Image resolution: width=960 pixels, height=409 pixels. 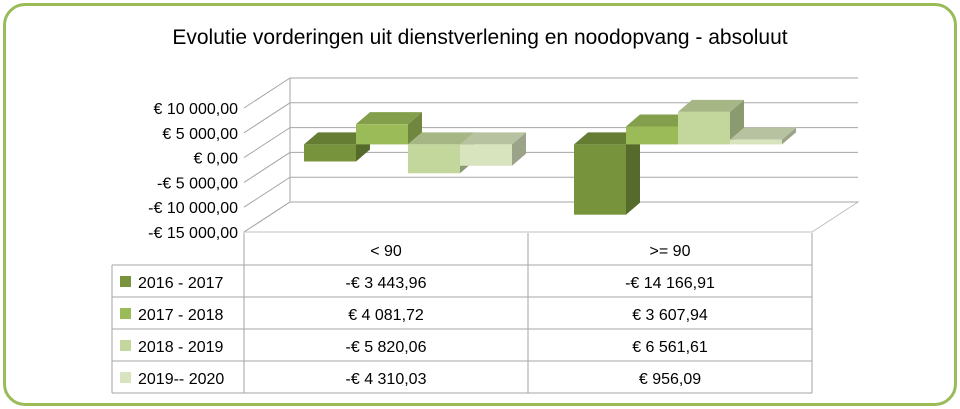 I want to click on data-cell: -€ 5 820,06, so click(x=386, y=347).